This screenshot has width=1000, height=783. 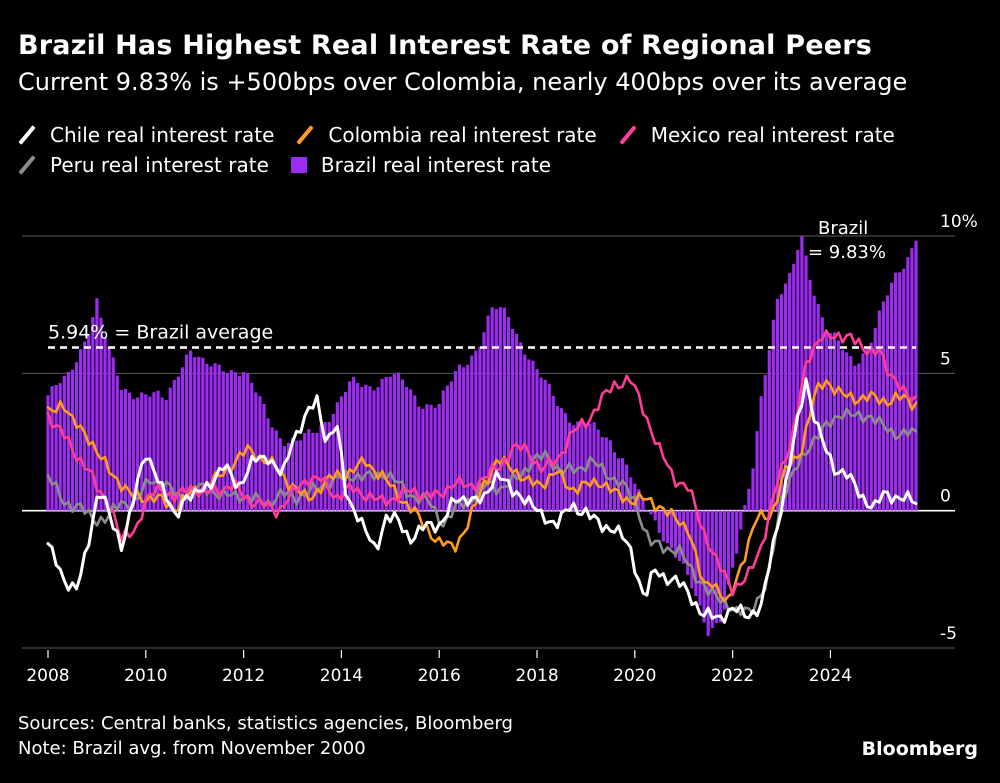 I want to click on brazil-current-label-line2: = 9.83%, so click(x=847, y=252).